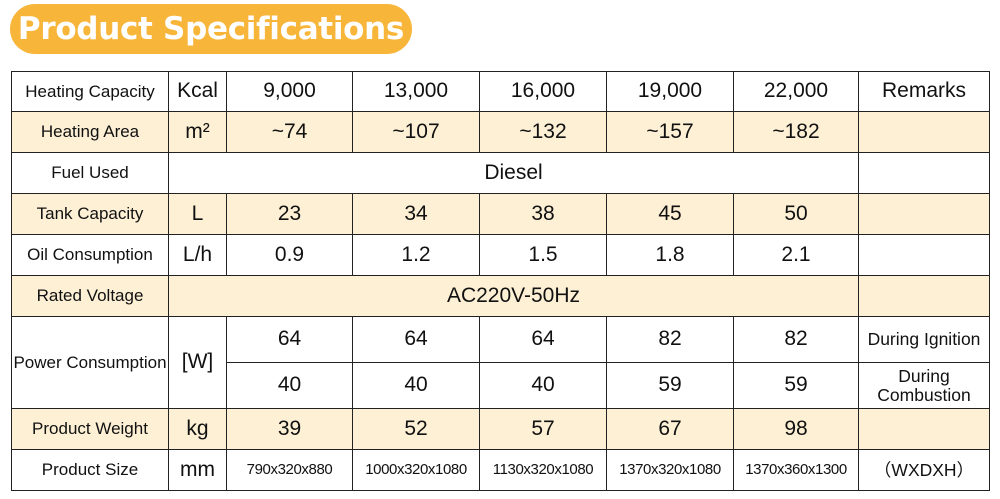 This screenshot has width=1000, height=499. I want to click on table-cell: 23, so click(289, 214).